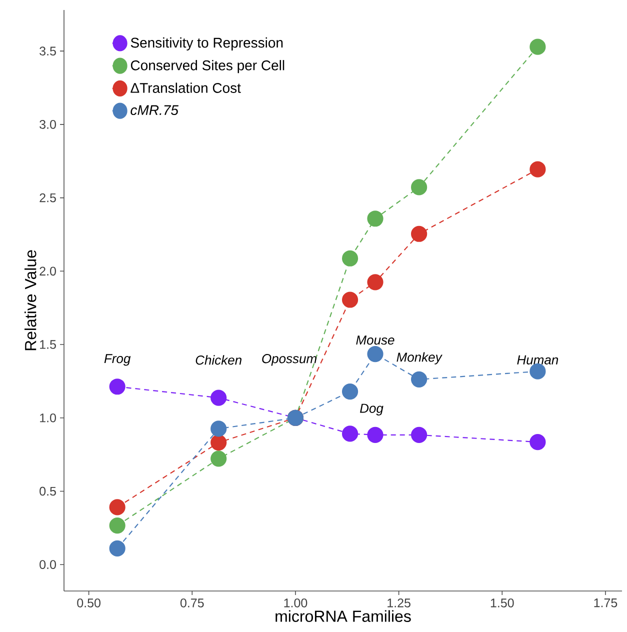 The image size is (627, 632). Describe the element at coordinates (117, 360) in the screenshot. I see `annotation: Frog` at that location.